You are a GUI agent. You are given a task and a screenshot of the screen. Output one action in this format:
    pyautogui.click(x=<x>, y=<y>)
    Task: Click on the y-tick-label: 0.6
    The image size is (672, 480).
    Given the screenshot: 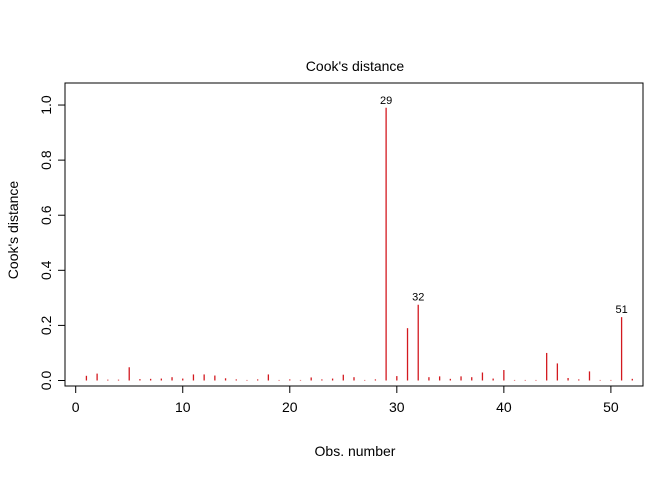 What is the action you would take?
    pyautogui.click(x=46, y=215)
    